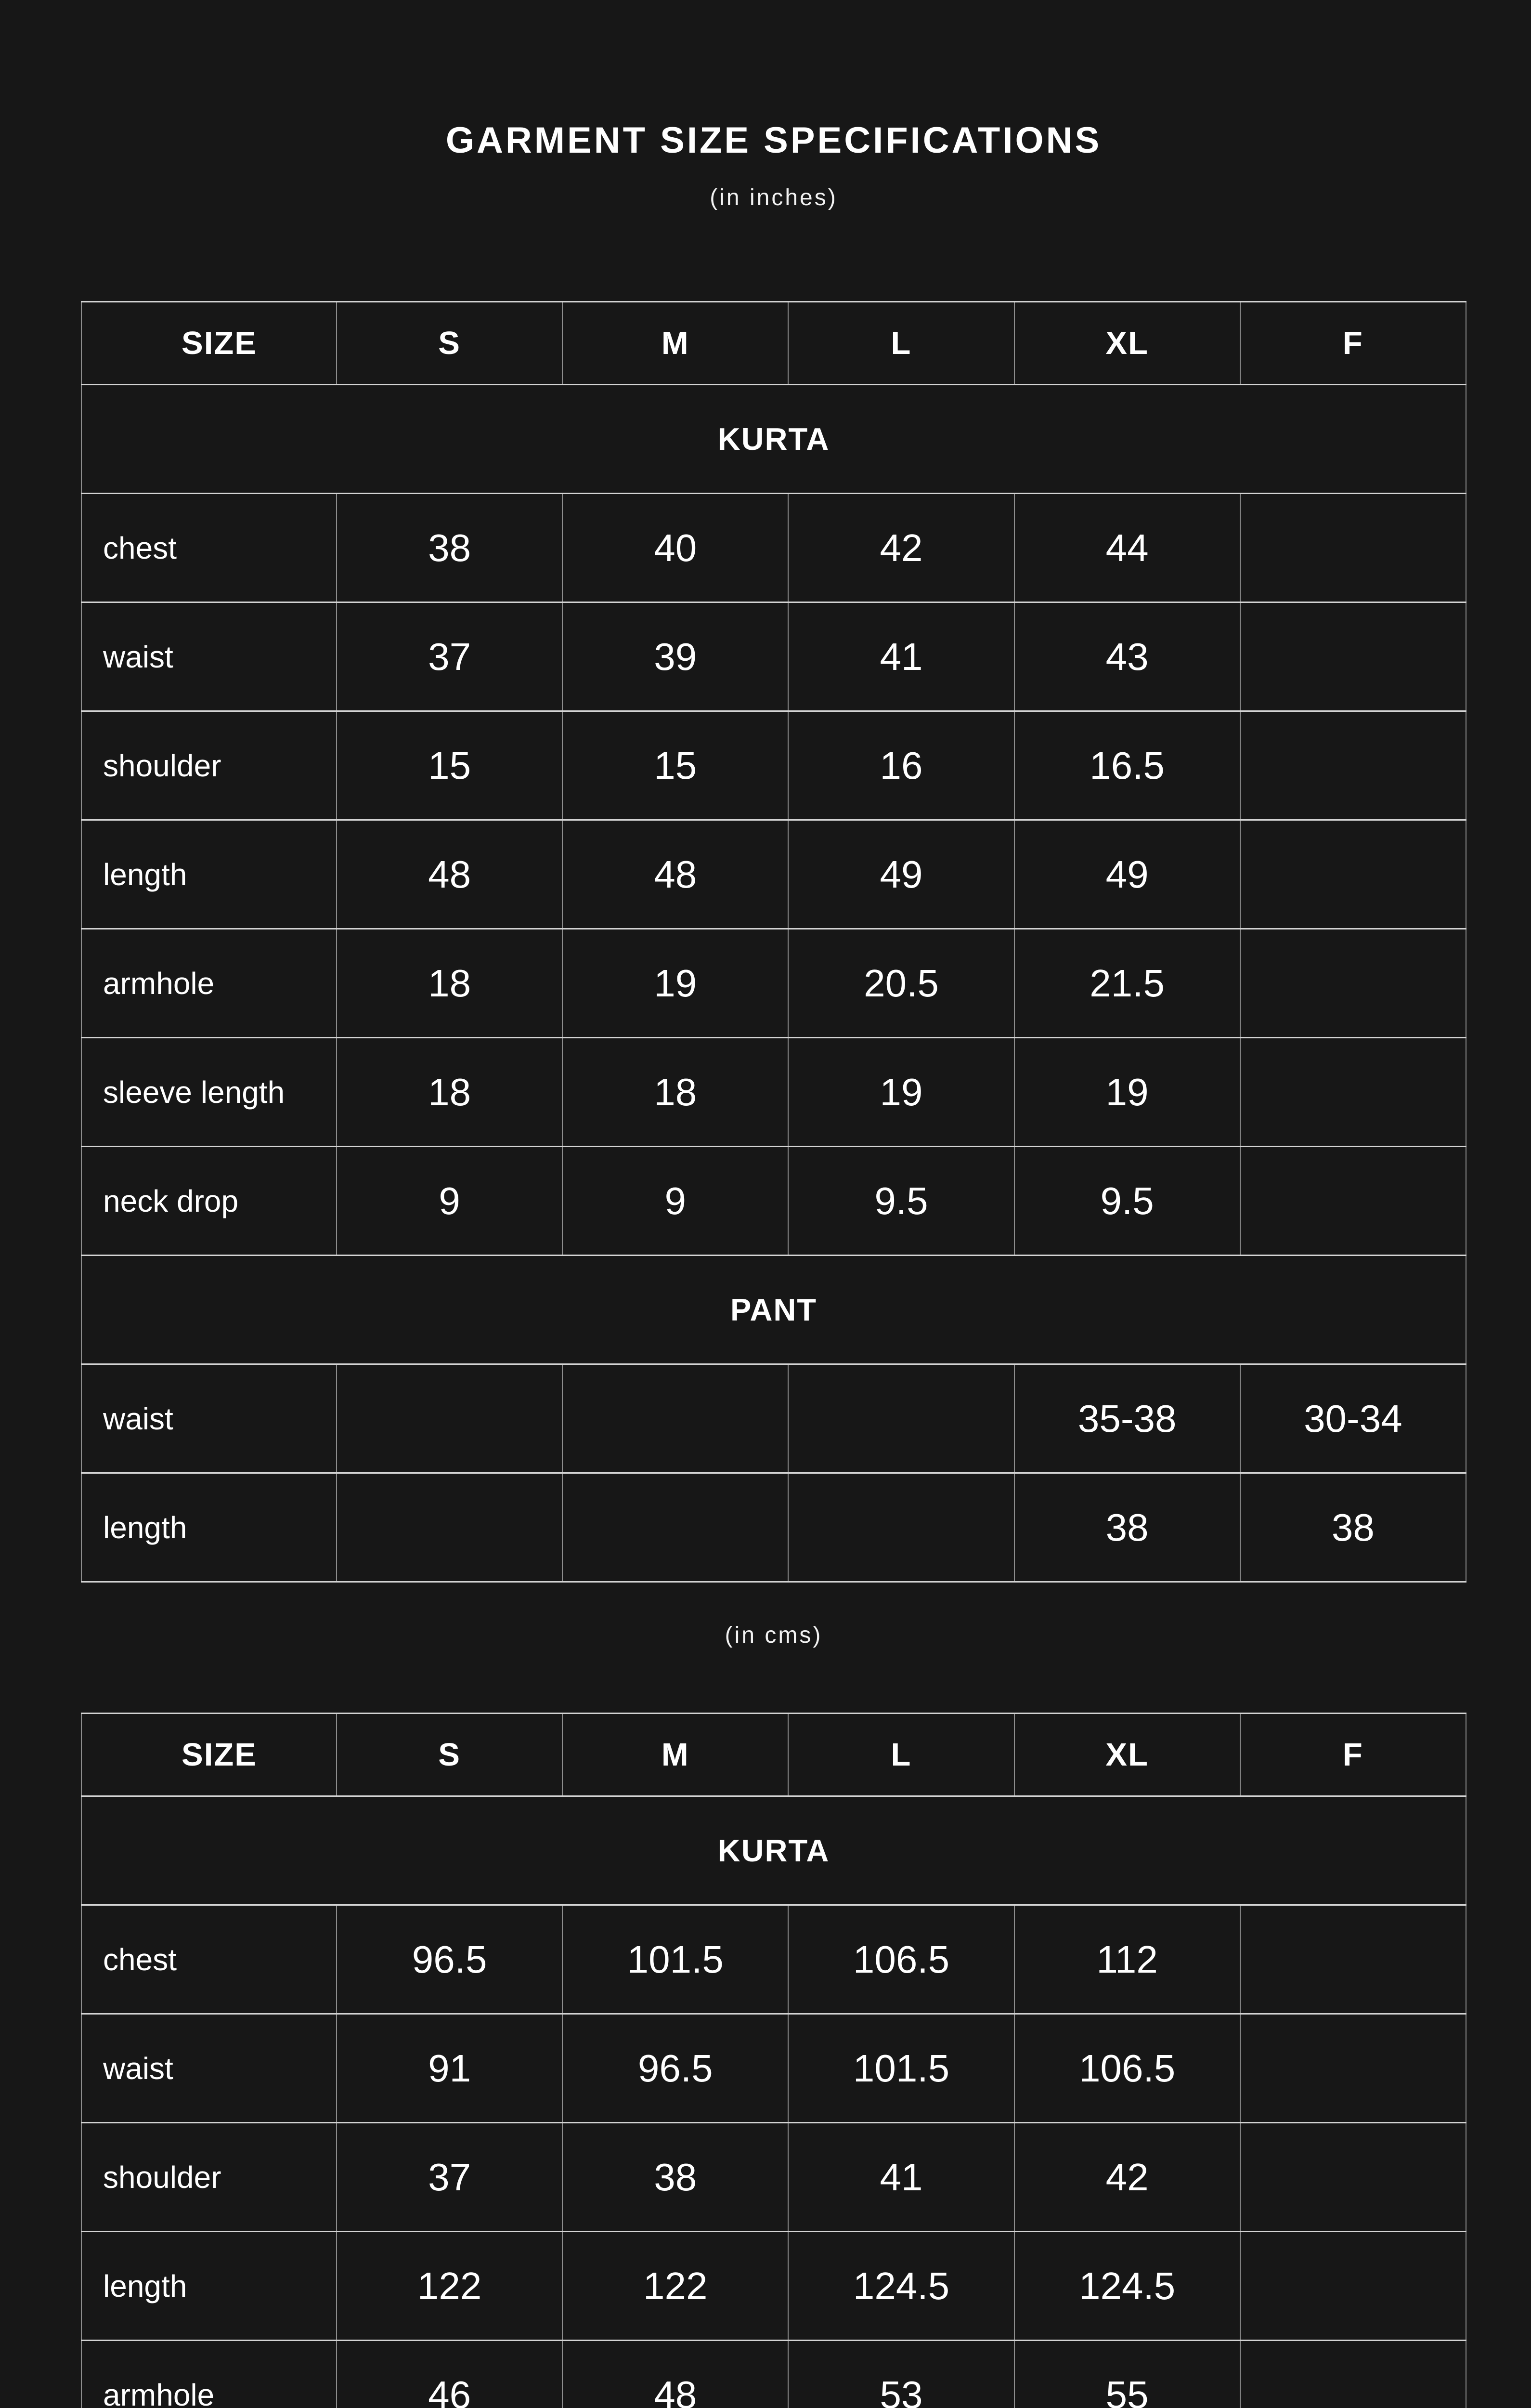  I want to click on table-row: length 38 38, so click(774, 1527).